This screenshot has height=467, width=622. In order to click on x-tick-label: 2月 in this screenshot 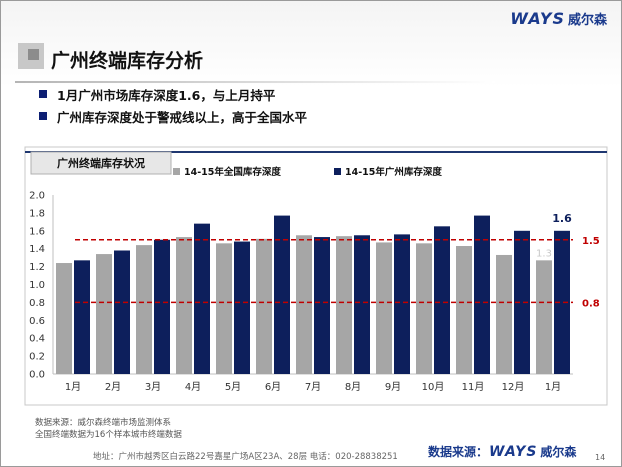, I will do `click(113, 387)`.